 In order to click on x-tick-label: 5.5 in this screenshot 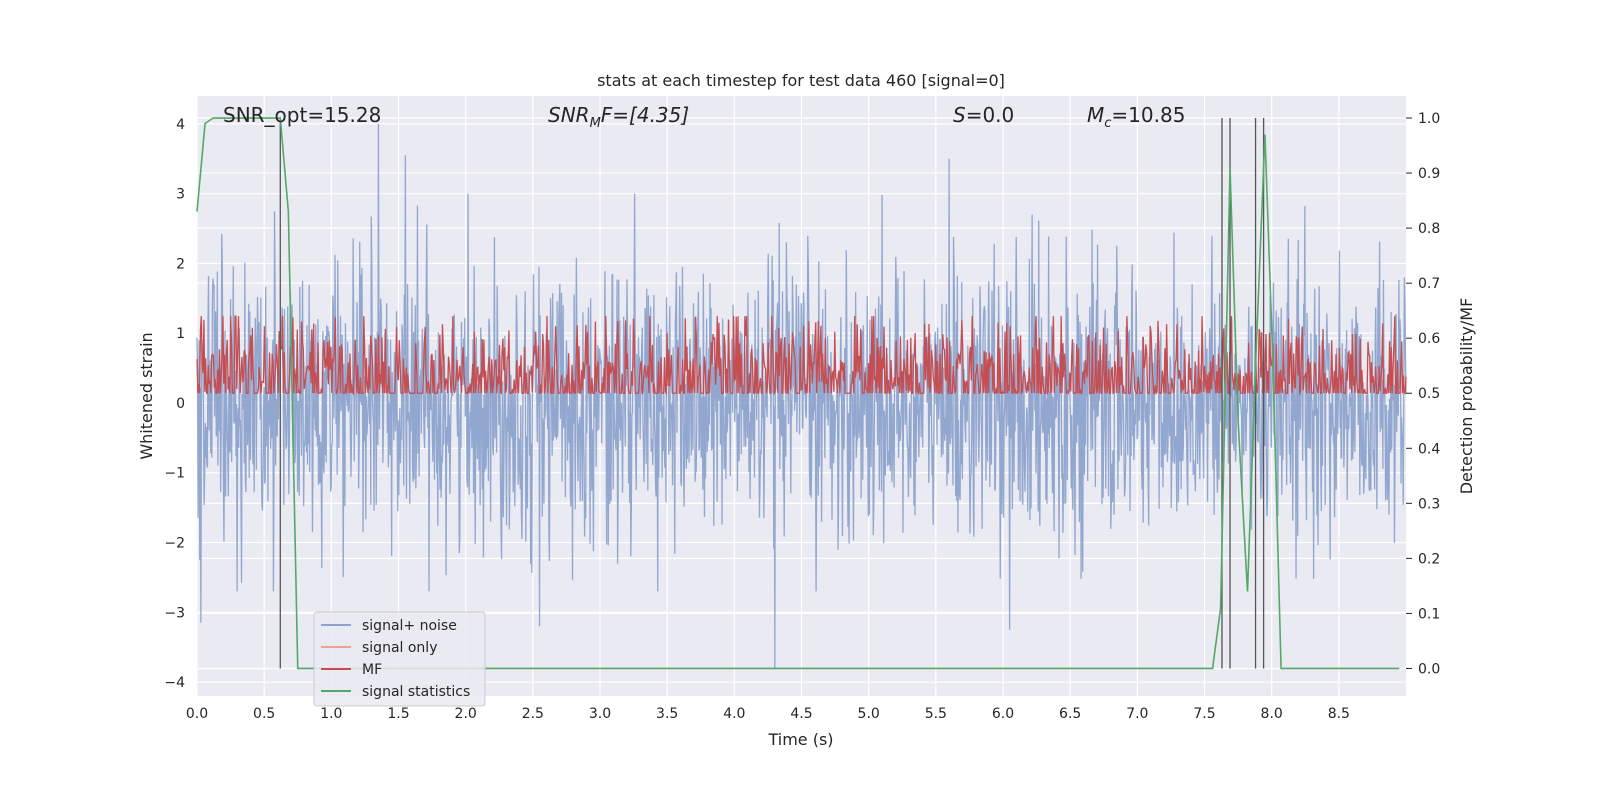, I will do `click(936, 714)`.